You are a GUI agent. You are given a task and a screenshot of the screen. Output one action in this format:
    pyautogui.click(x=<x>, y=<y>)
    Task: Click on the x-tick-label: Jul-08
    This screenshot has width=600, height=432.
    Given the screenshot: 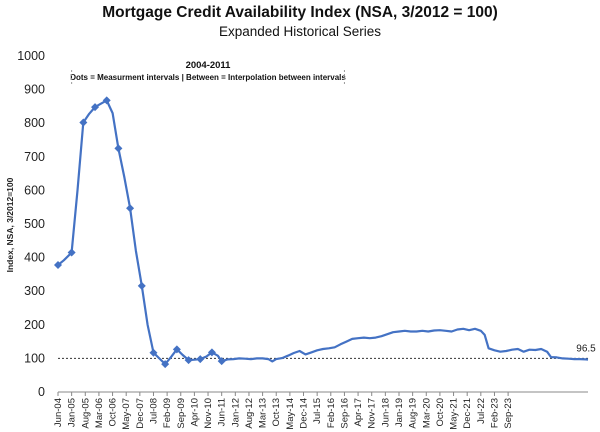 What is the action you would take?
    pyautogui.click(x=153, y=411)
    